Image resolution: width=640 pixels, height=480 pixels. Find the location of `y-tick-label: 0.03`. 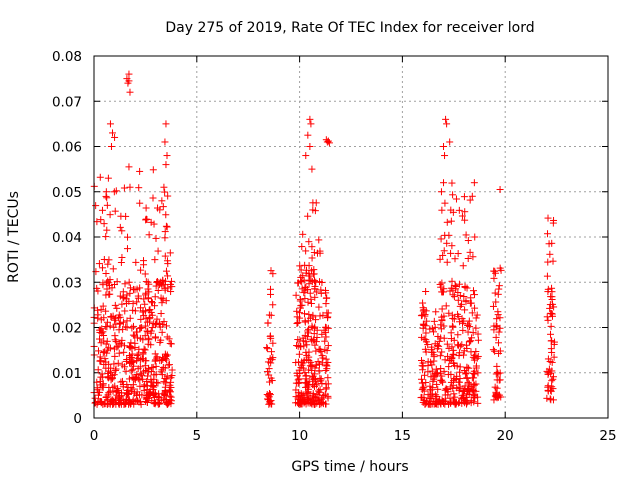

y-tick-label: 0.03 is located at coordinates (67, 283).